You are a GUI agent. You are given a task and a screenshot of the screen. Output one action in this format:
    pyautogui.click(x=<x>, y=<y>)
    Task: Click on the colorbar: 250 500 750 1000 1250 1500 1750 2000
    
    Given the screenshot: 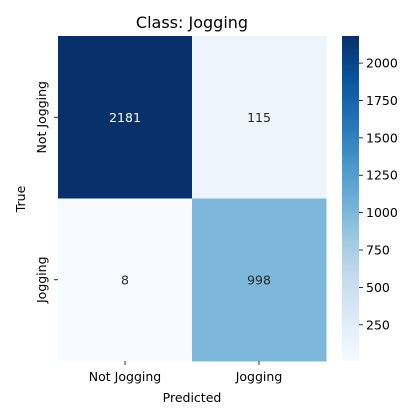 What is the action you would take?
    pyautogui.click(x=370, y=198)
    